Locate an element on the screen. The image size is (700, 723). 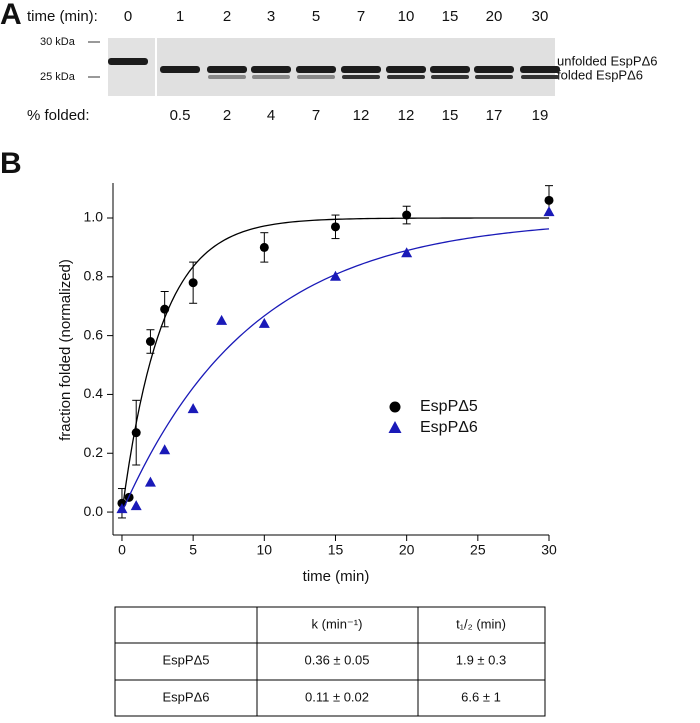
time-label: time (min): is located at coordinates (62, 16).